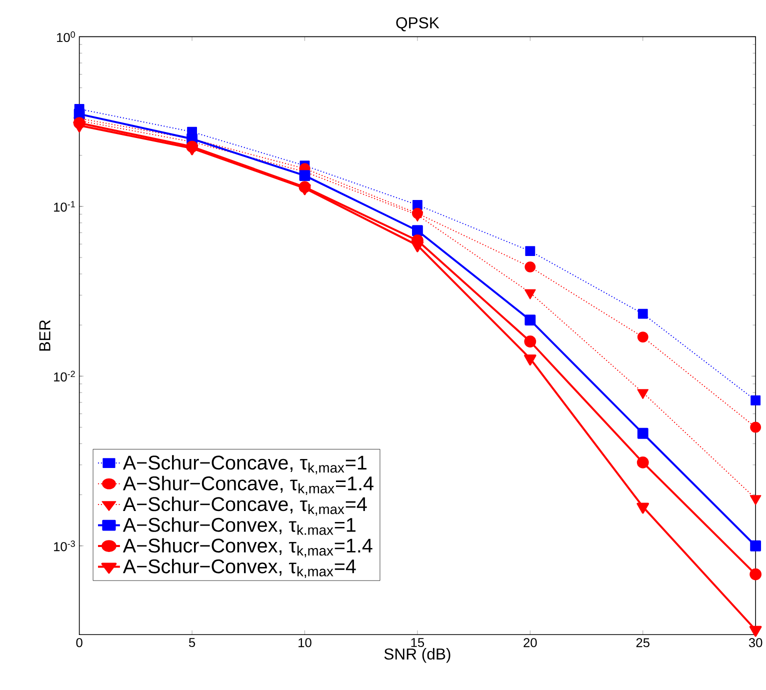  What do you see at coordinates (66, 36) in the screenshot?
I see `y-tick-label: 10$^{0}$` at bounding box center [66, 36].